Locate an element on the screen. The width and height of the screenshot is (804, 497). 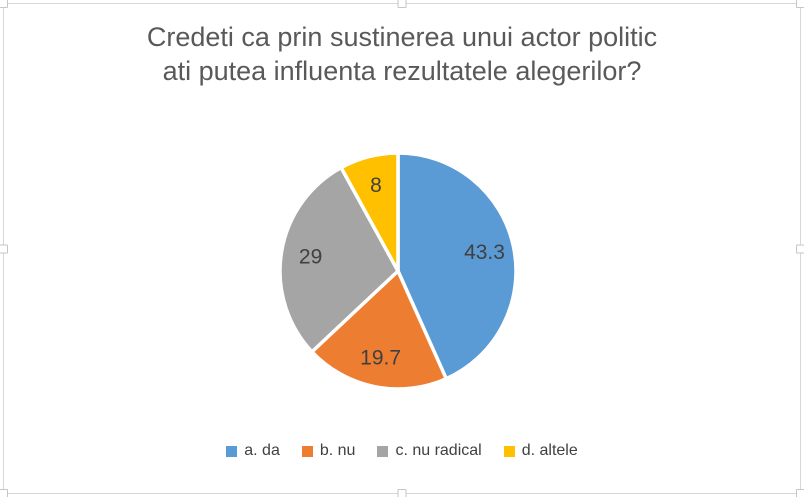
selection-handle-bottom-right is located at coordinates (800, 493).